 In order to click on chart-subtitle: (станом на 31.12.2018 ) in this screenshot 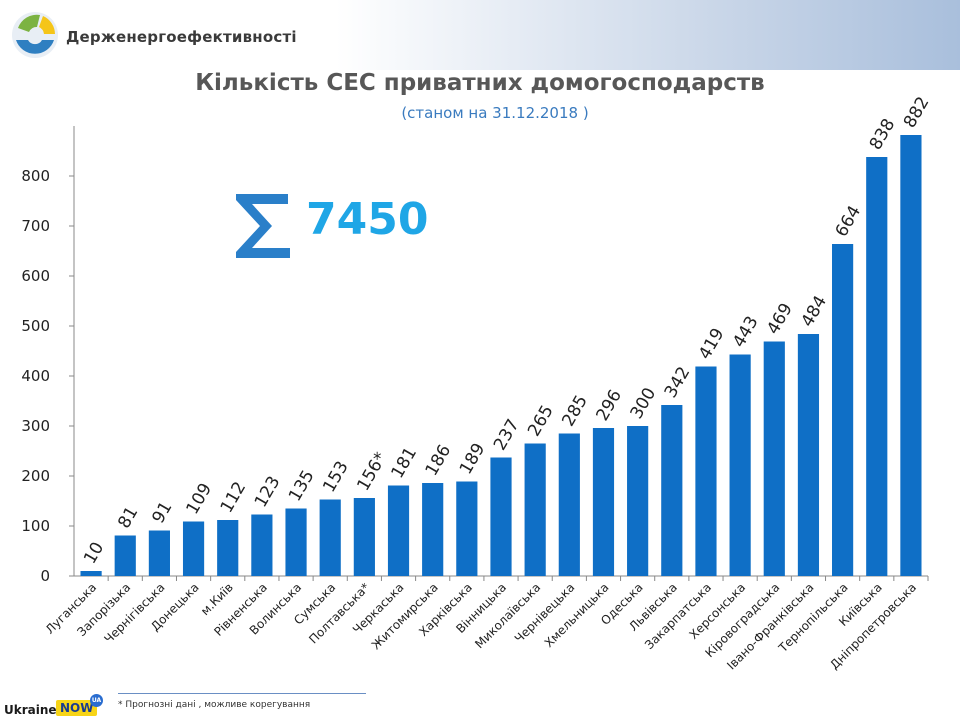, I will do `click(495, 113)`.